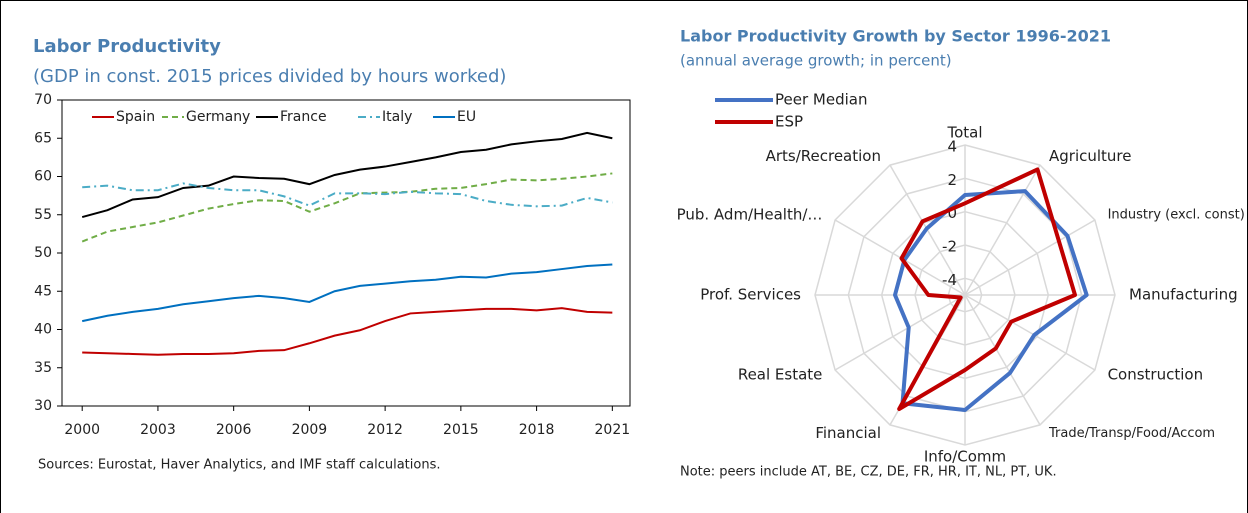  What do you see at coordinates (1183, 295) in the screenshot?
I see `category-label: Manufacturing` at bounding box center [1183, 295].